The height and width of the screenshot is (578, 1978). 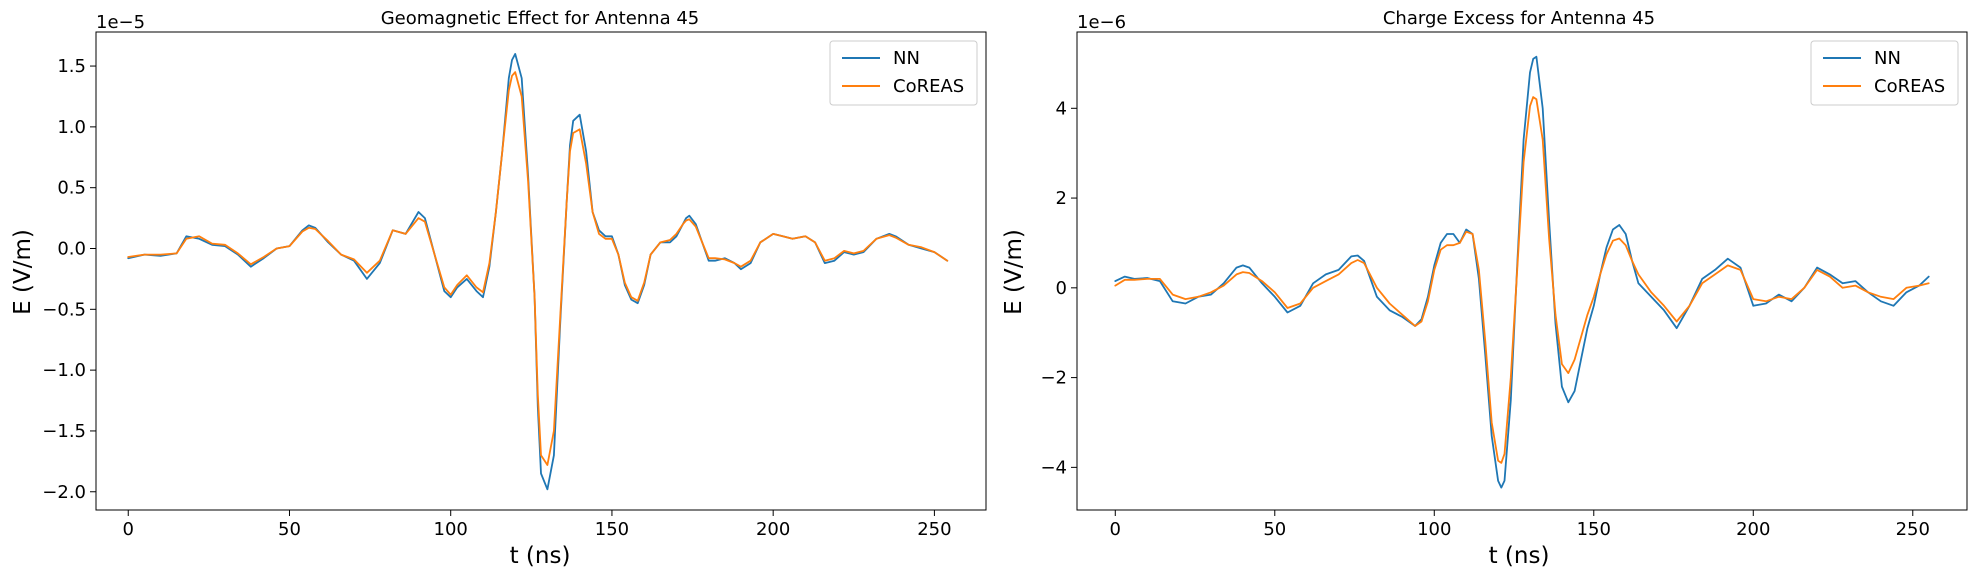 I want to click on y-tick-label: −2, so click(x=1053, y=378).